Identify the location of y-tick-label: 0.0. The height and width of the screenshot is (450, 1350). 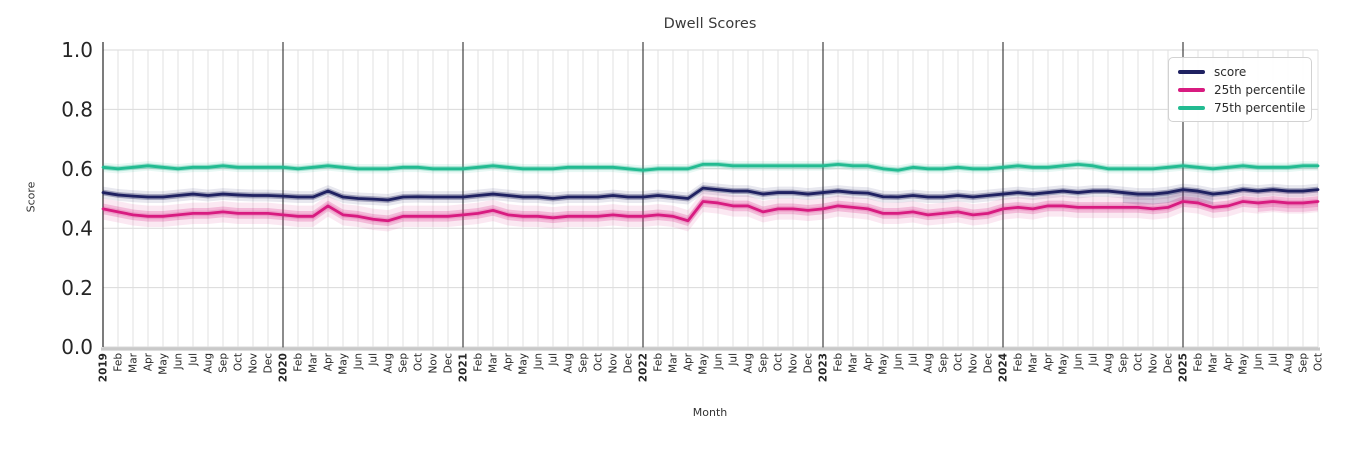
(77, 347).